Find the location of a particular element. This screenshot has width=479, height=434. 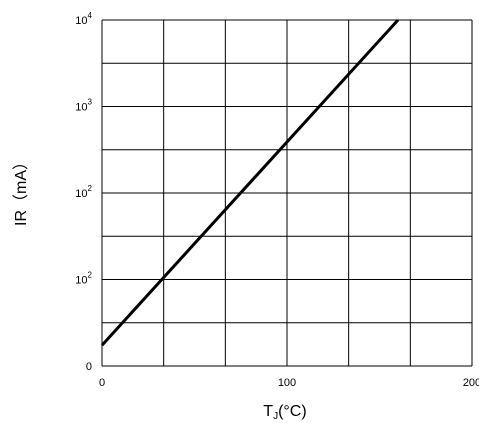

x-tick-labels: 0 100 200 is located at coordinates (289, 383).